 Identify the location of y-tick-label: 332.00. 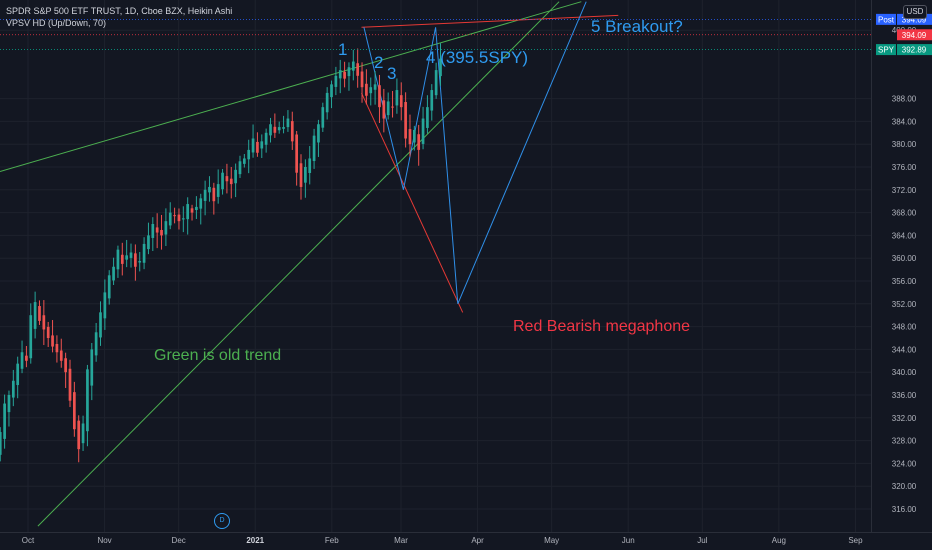
(904, 418).